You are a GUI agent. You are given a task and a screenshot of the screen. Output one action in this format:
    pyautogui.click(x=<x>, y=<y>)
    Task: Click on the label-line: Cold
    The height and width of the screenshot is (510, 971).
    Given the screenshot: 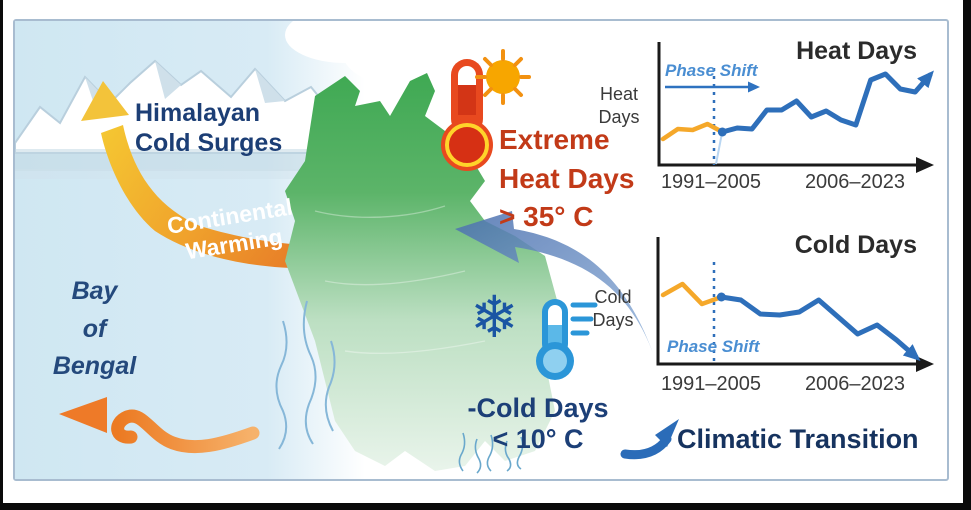 What is the action you would take?
    pyautogui.click(x=613, y=297)
    